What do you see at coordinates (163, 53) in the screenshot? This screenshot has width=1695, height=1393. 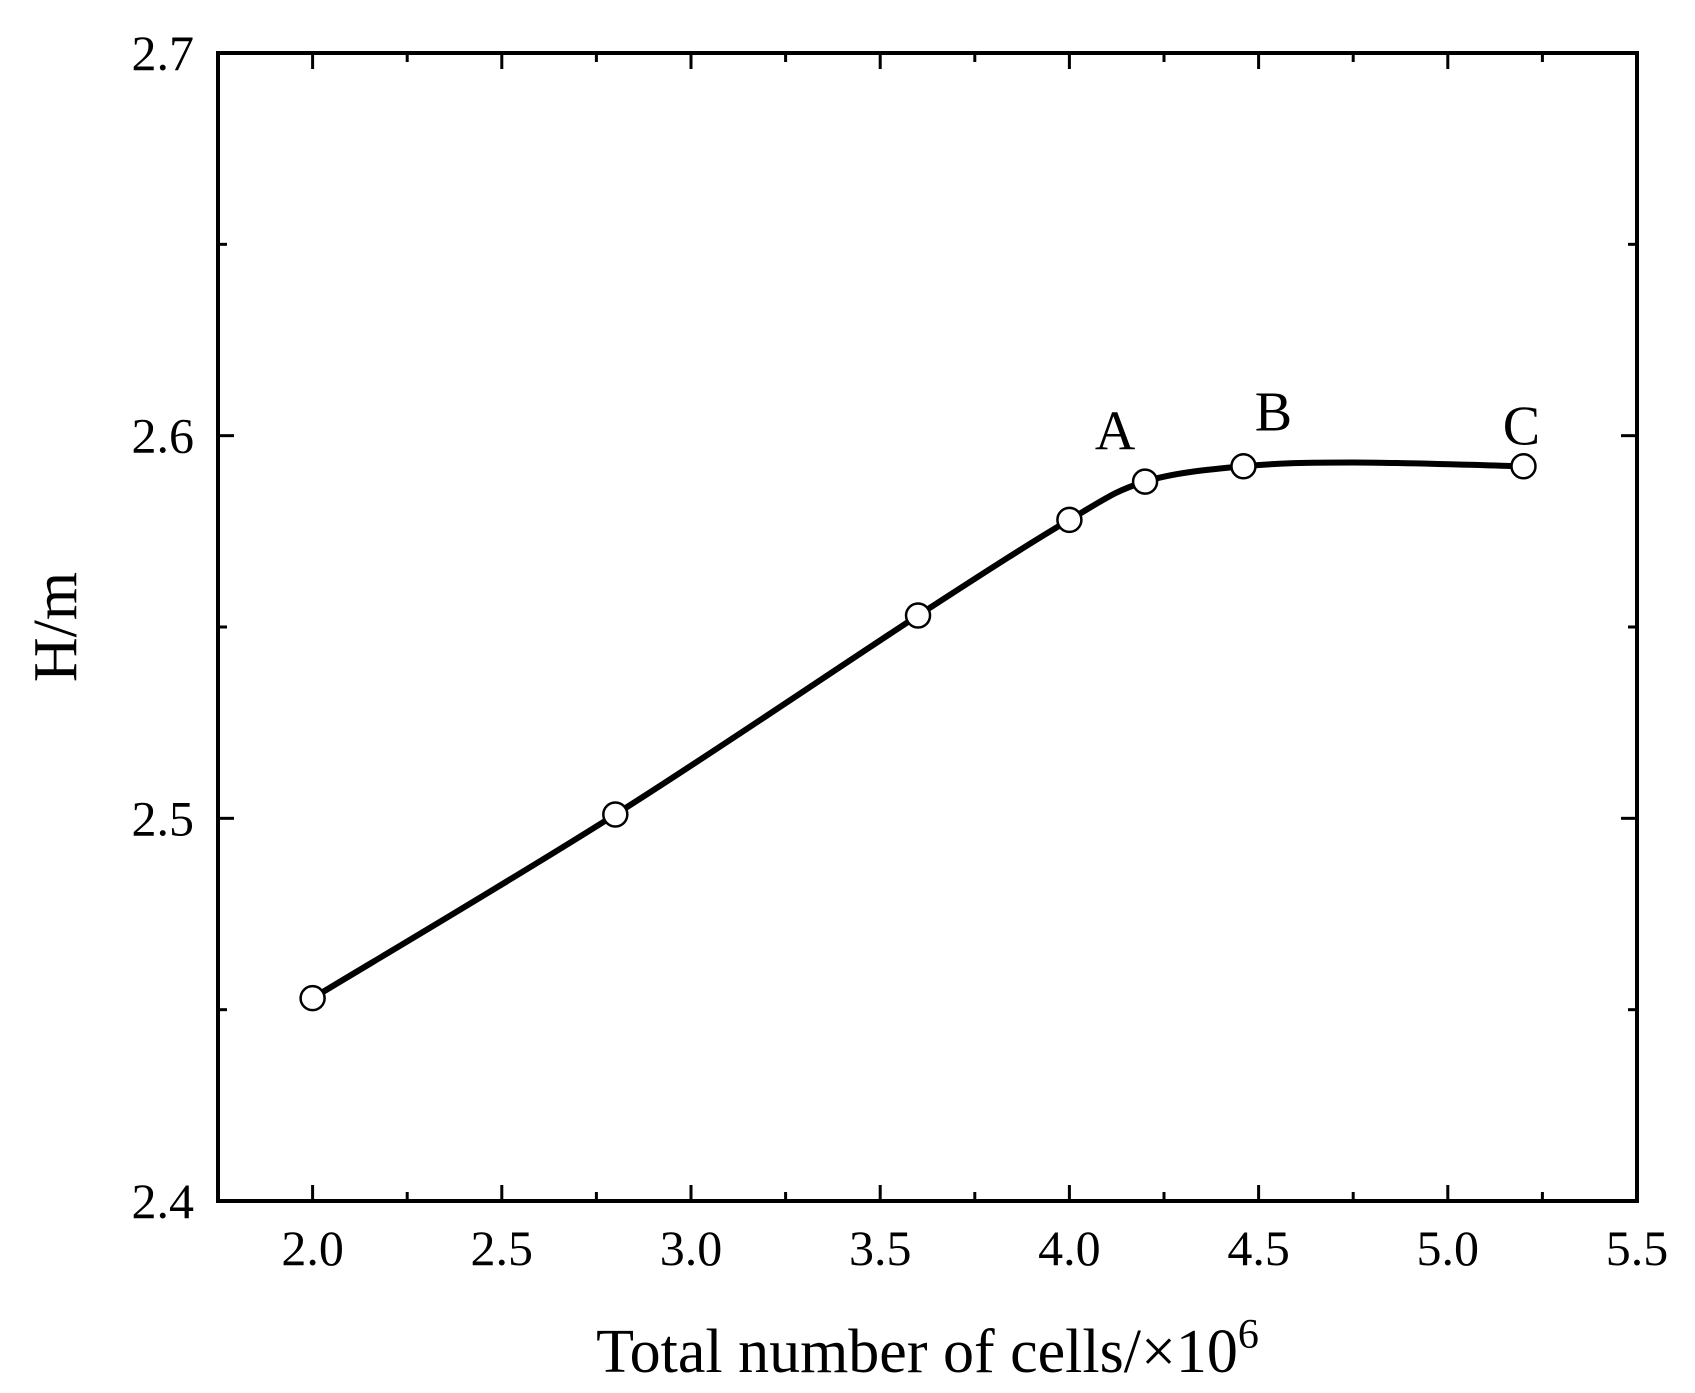 I see `y-tick-label: 2.7` at bounding box center [163, 53].